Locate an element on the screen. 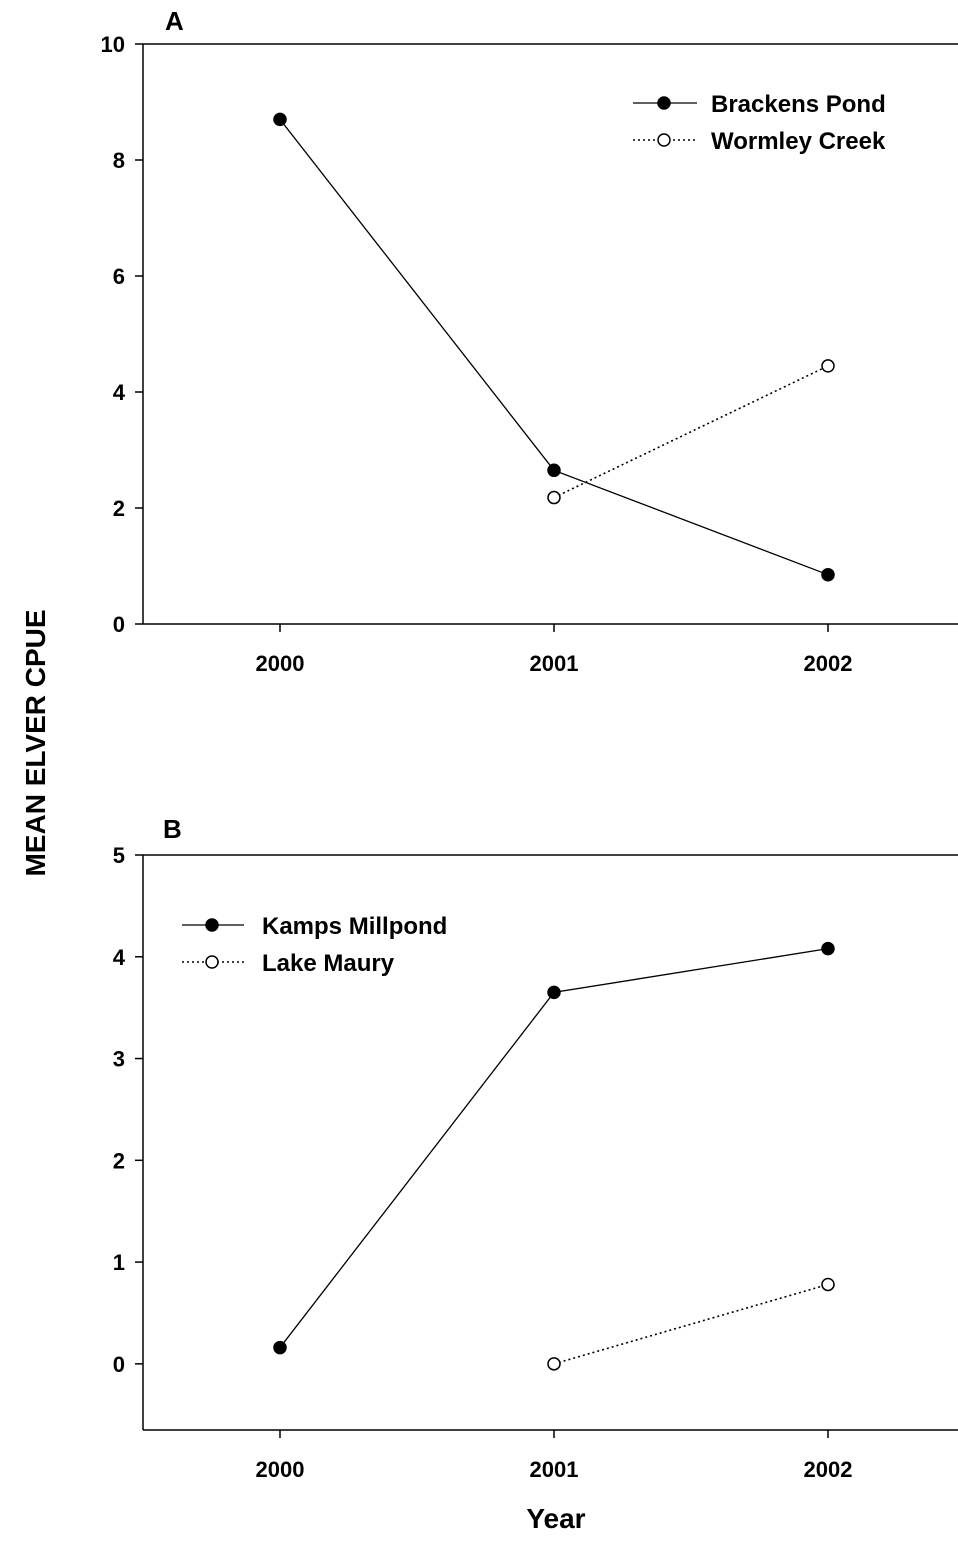 The height and width of the screenshot is (1545, 958). y-tick-label: 5 is located at coordinates (119, 855).